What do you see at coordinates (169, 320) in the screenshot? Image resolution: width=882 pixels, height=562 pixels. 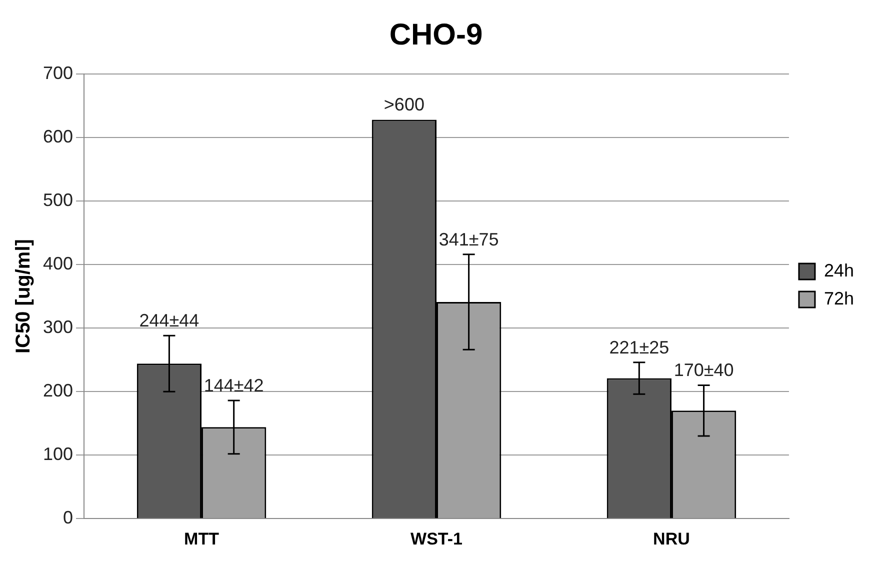 I see `data-label: 244±44` at bounding box center [169, 320].